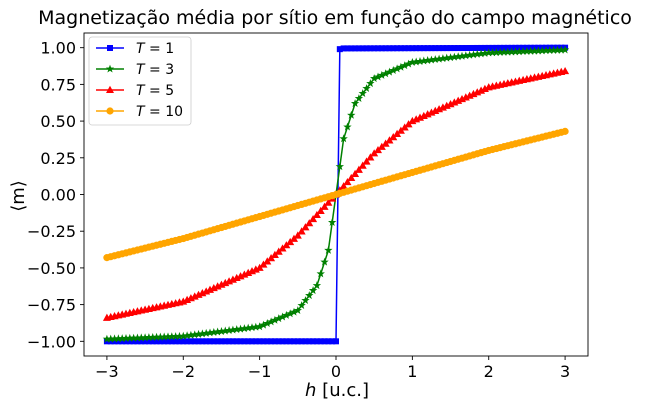  What do you see at coordinates (58, 158) in the screenshot?
I see `y-tick-label: 0.25` at bounding box center [58, 158].